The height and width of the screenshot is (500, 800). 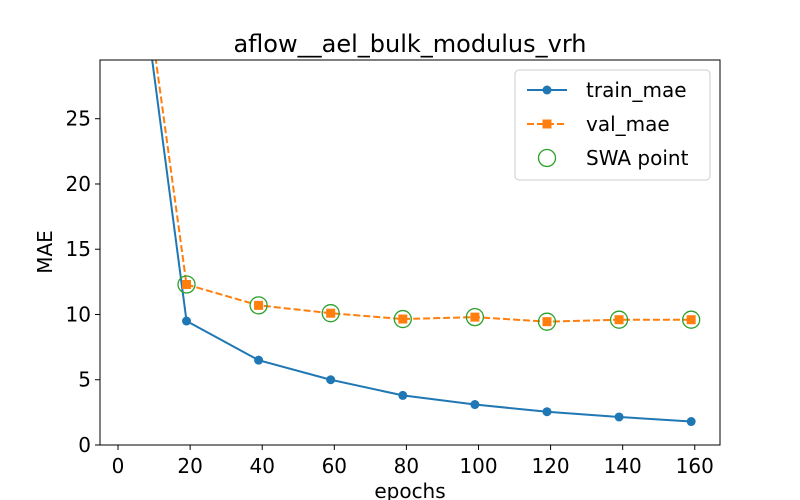 What do you see at coordinates (409, 44) in the screenshot?
I see `chart-title: aflow__ael_bulk_modulus_vrh` at bounding box center [409, 44].